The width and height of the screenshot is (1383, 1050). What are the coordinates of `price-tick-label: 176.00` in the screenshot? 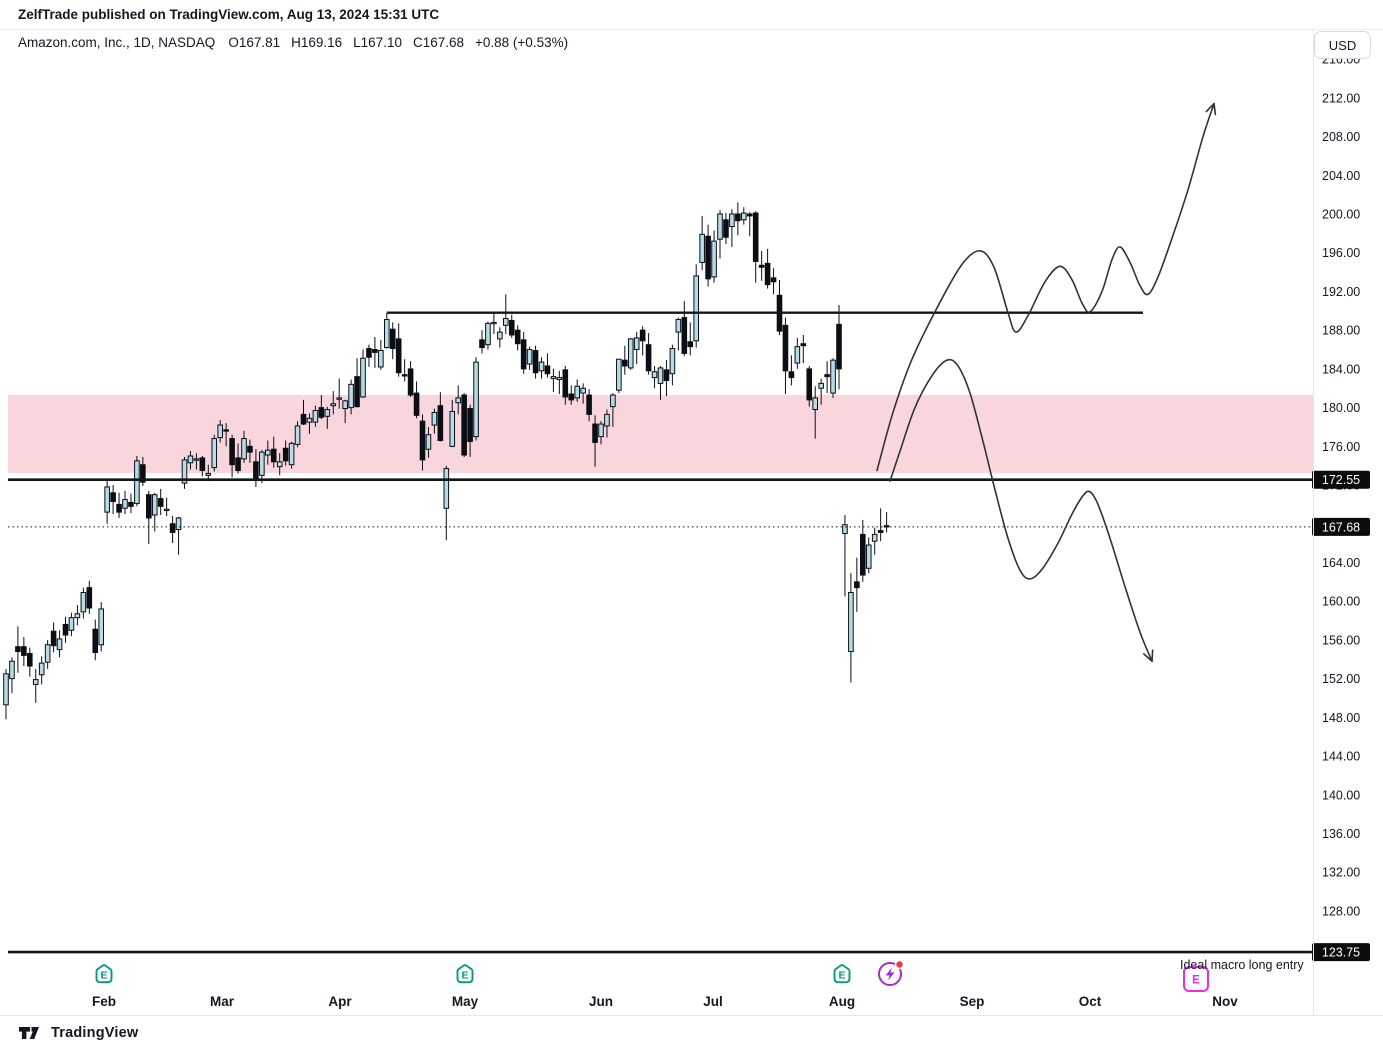 It's located at (1341, 447).